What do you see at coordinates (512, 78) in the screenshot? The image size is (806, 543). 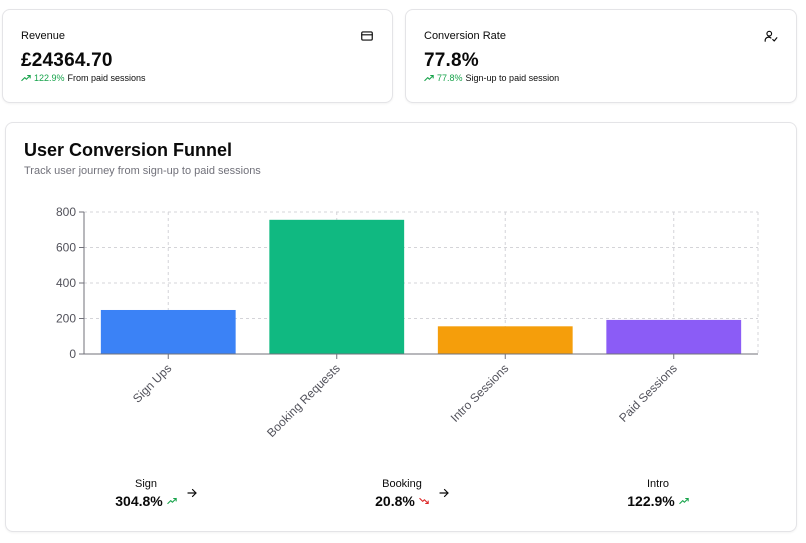 I see `conversion-description: Sign-up to paid session` at bounding box center [512, 78].